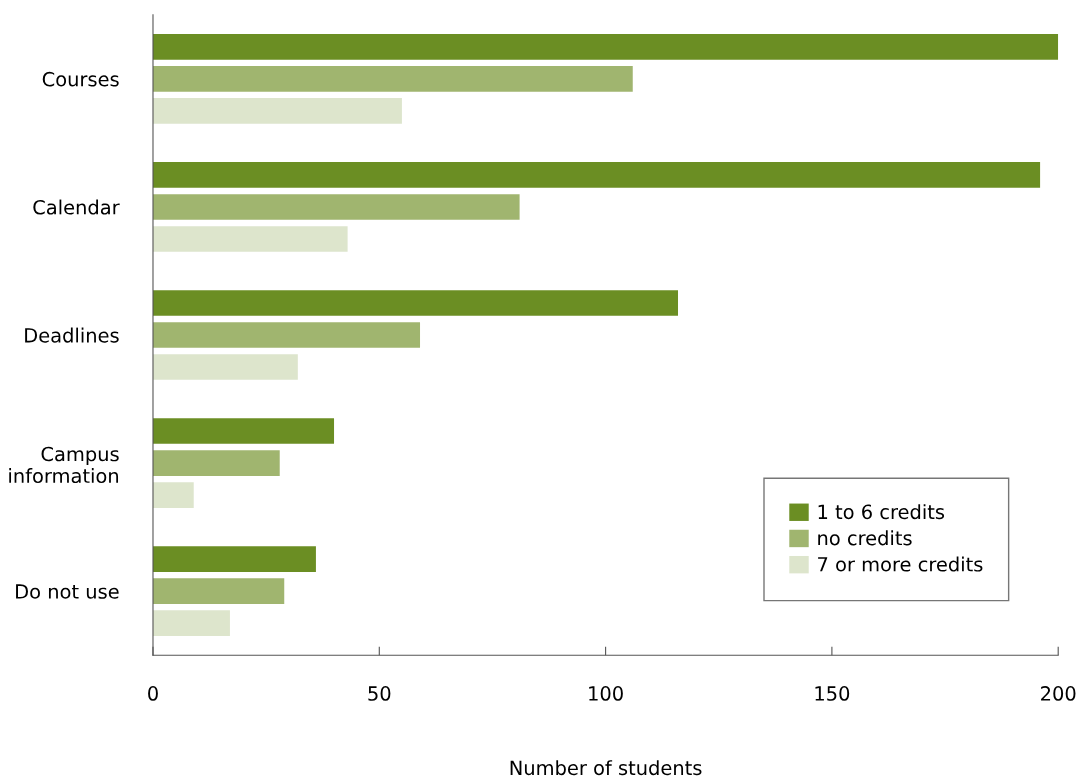  Describe the element at coordinates (76, 207) in the screenshot. I see `y-tick-label: Calendar` at that location.